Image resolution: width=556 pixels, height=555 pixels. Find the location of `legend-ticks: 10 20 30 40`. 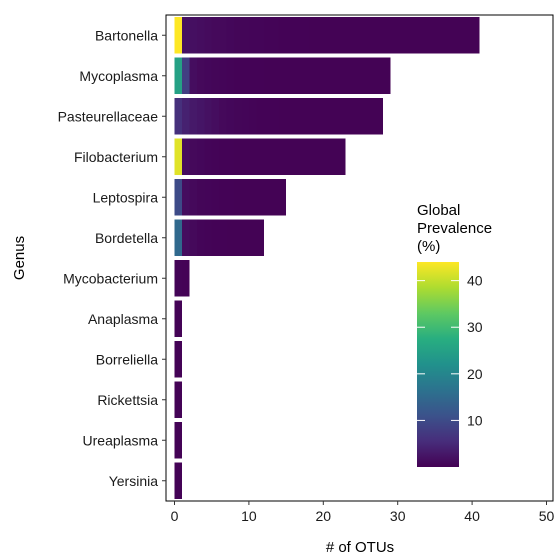

legend-ticks: 10 20 30 40 is located at coordinates (450, 350).